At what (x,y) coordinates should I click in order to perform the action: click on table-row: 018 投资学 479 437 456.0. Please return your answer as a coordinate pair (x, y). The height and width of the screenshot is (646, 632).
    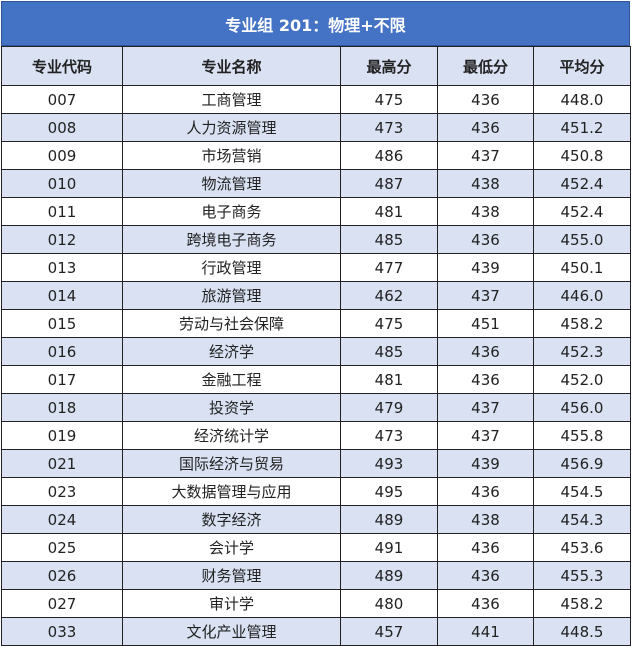
    Looking at the image, I should click on (316, 407).